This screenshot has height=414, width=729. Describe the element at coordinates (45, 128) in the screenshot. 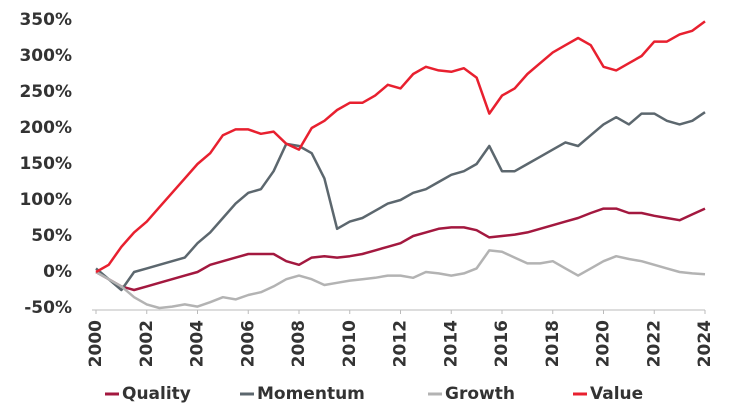

I see `y-tick-label: 200%` at that location.